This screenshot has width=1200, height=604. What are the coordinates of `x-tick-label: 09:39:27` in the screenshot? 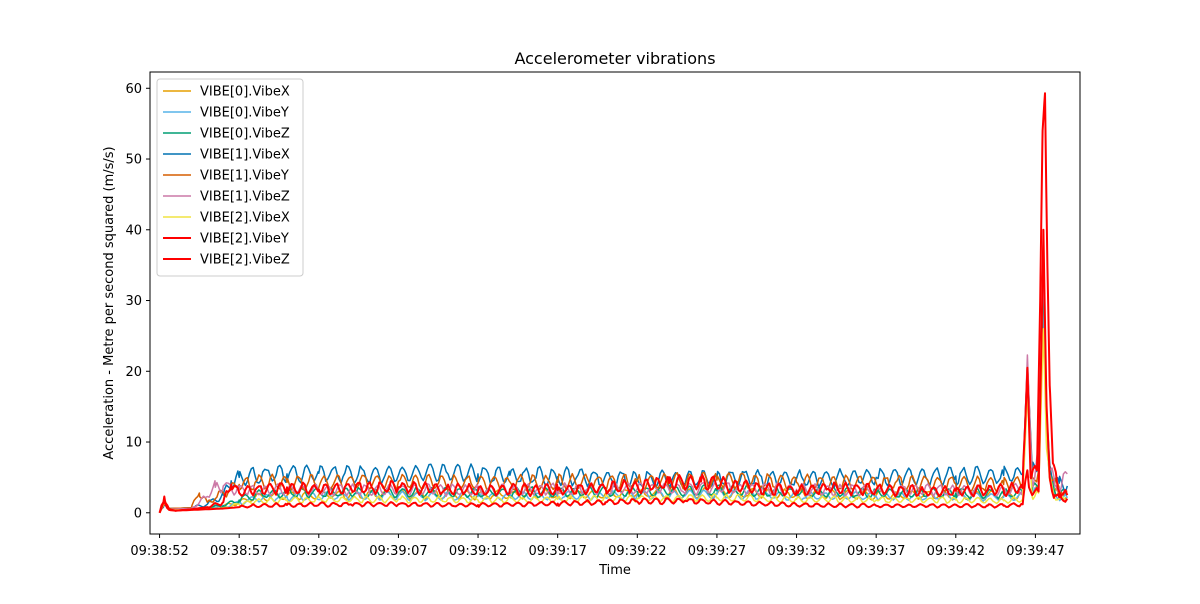 It's located at (717, 551).